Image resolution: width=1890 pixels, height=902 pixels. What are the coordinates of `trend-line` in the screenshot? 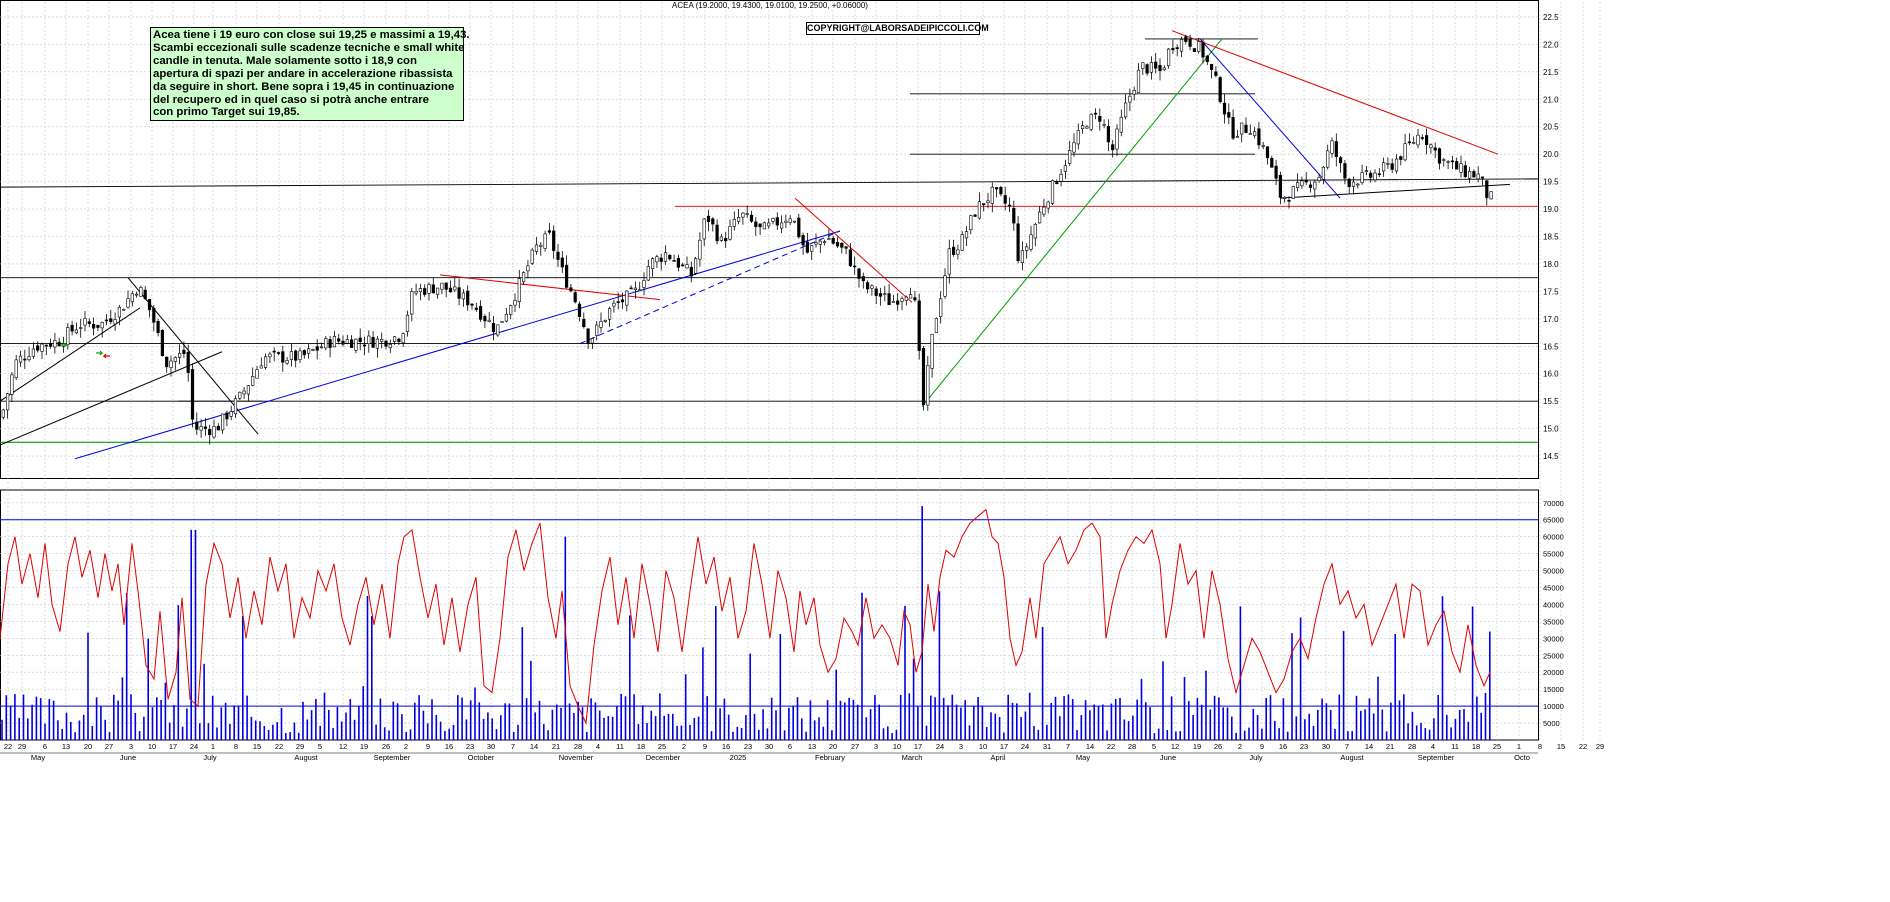 It's located at (710, 287).